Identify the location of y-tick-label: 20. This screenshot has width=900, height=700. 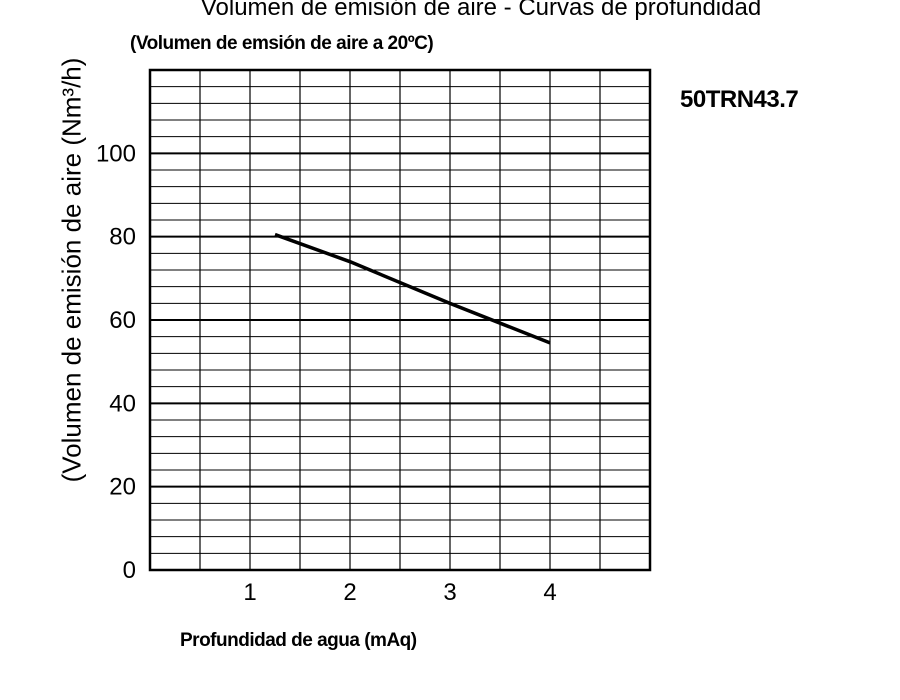
(122, 487).